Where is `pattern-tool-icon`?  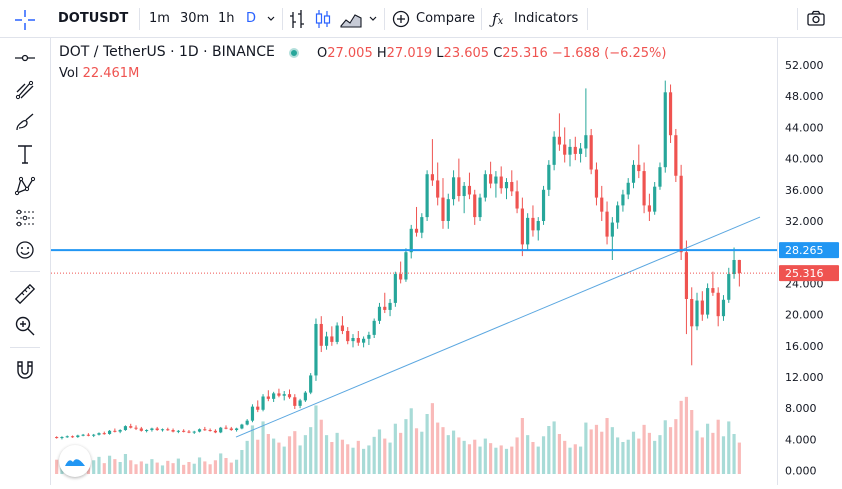 pattern-tool-icon is located at coordinates (25, 186).